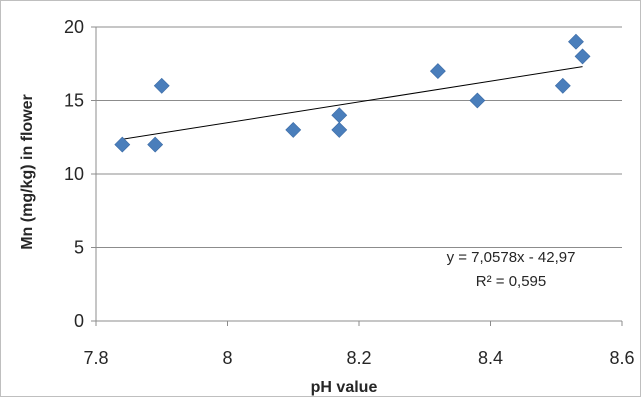 The width and height of the screenshot is (643, 403). I want to click on trendline-r-squared: R² = 0,595, so click(511, 281).